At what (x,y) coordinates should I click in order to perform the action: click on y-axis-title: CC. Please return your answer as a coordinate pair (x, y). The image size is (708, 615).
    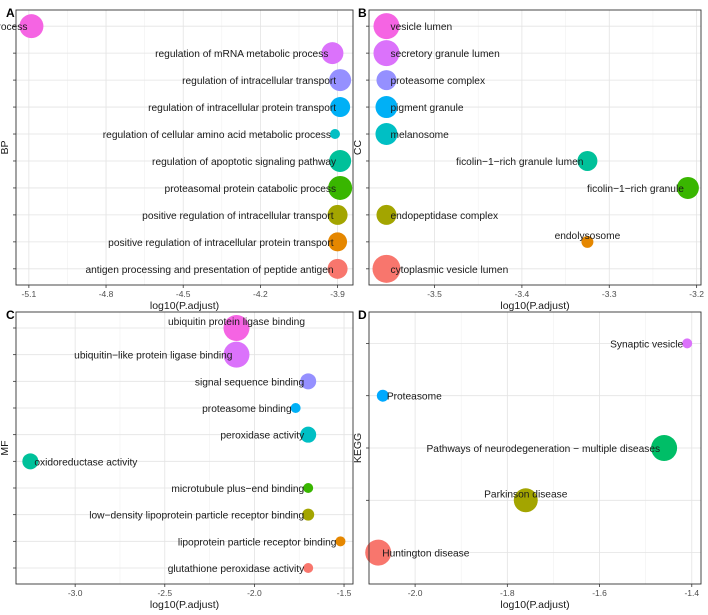
    Looking at the image, I should click on (358, 148).